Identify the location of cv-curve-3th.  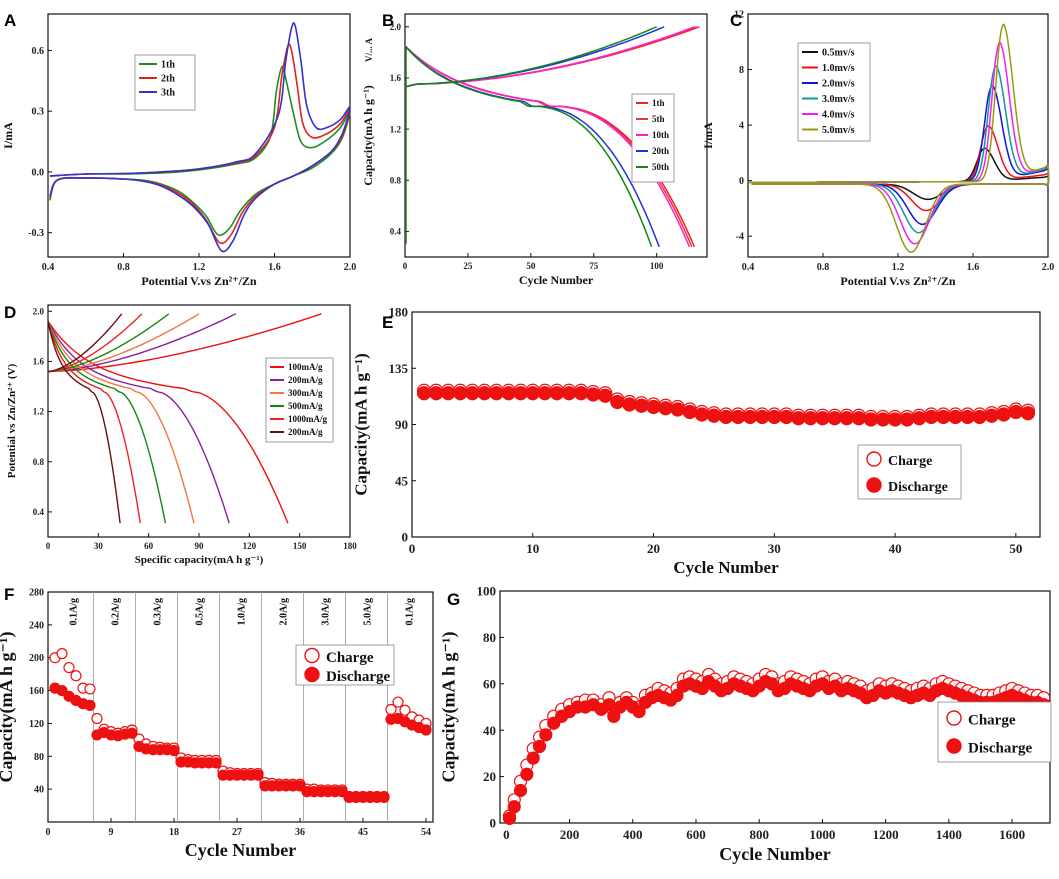
(200, 137).